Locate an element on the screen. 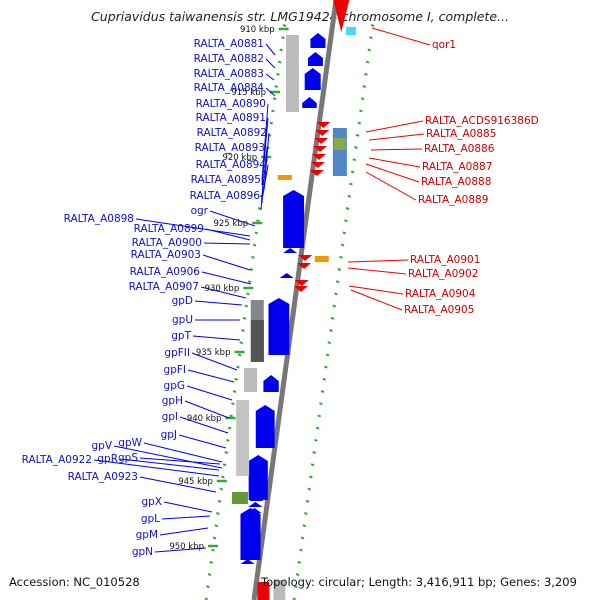  gene-label-reverse: RALTA_A0901 is located at coordinates (445, 260).